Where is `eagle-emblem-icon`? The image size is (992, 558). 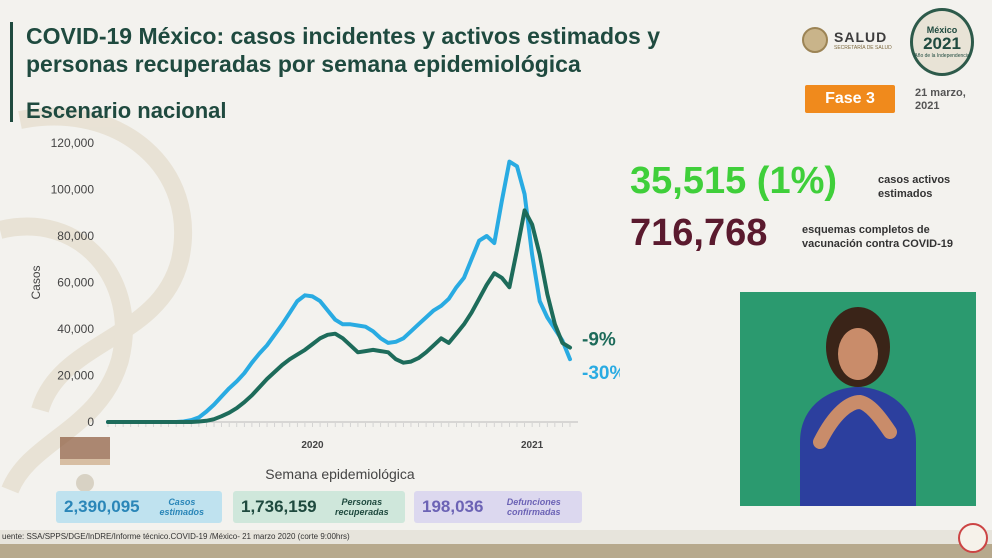
eagle-emblem-icon is located at coordinates (815, 40).